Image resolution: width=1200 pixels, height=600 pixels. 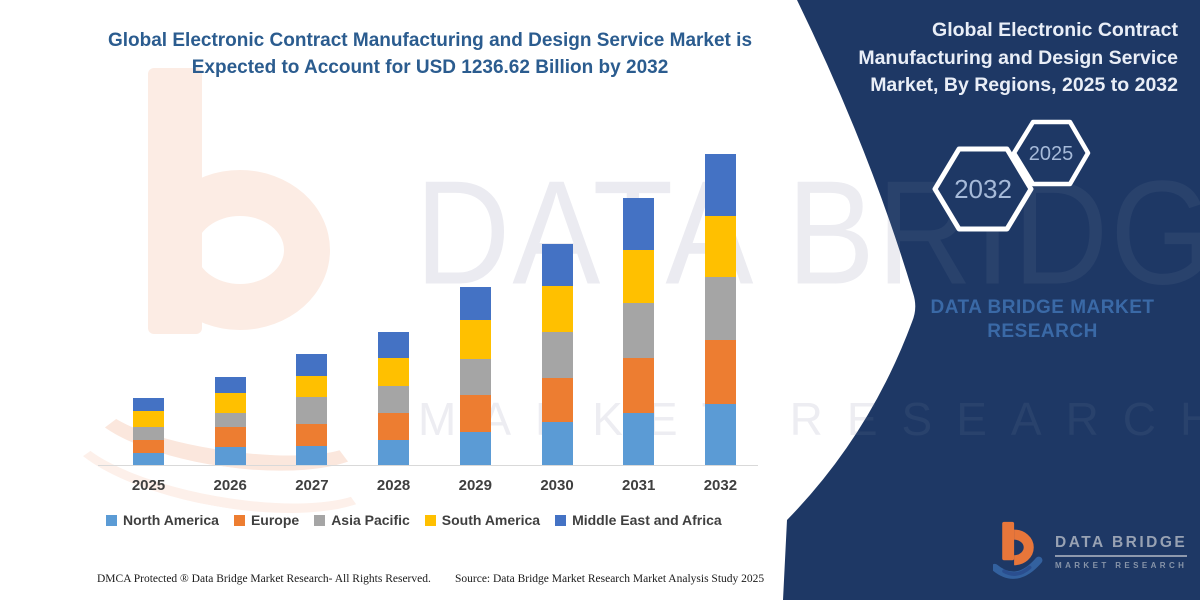 I want to click on bar-segment-2026-south-america, so click(x=230, y=403).